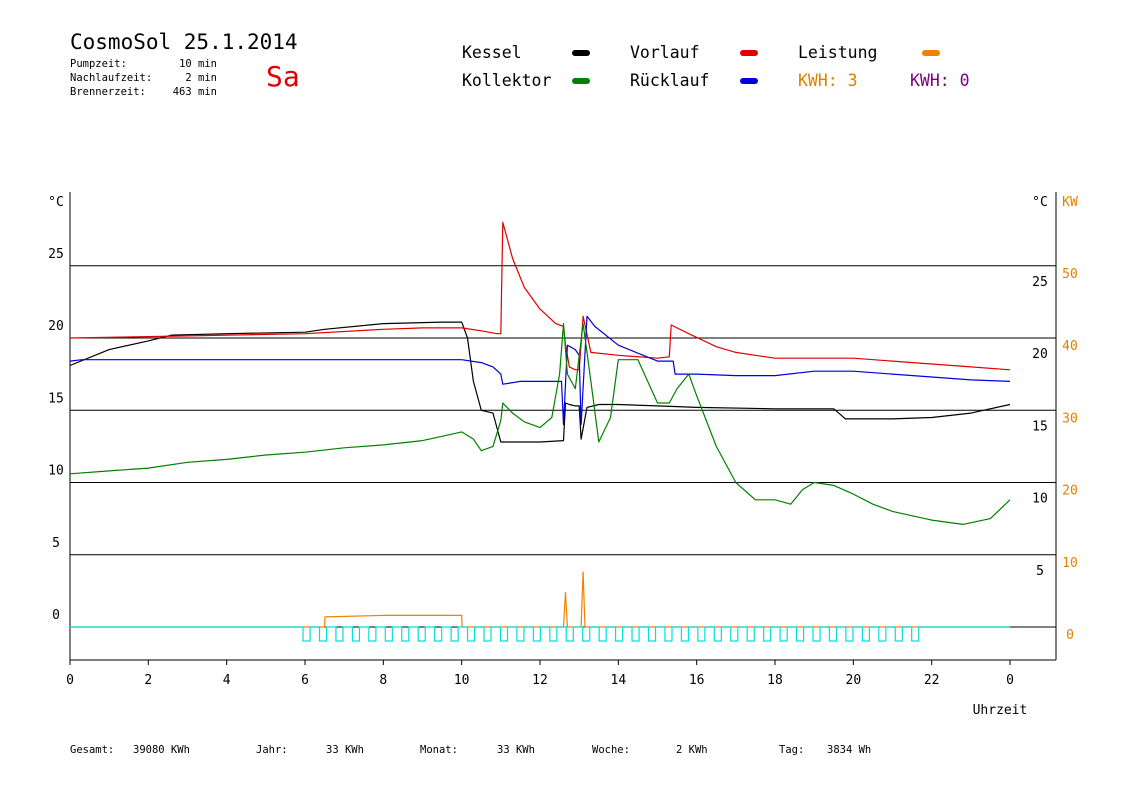 This screenshot has height=812, width=1148. What do you see at coordinates (1040, 426) in the screenshot?
I see `right-tick-label-temp: 15` at bounding box center [1040, 426].